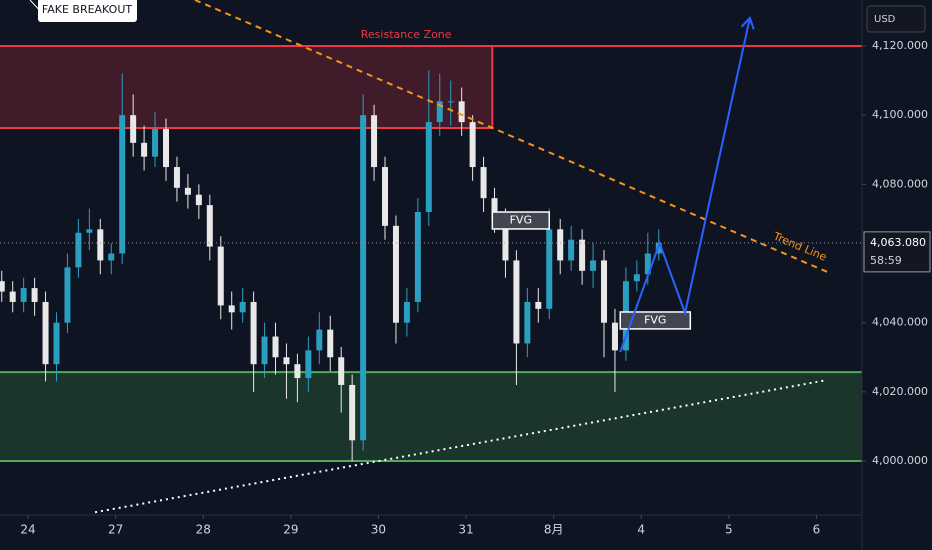 The height and width of the screenshot is (550, 932). Describe the element at coordinates (641, 530) in the screenshot. I see `x-tick-label: 4` at that location.